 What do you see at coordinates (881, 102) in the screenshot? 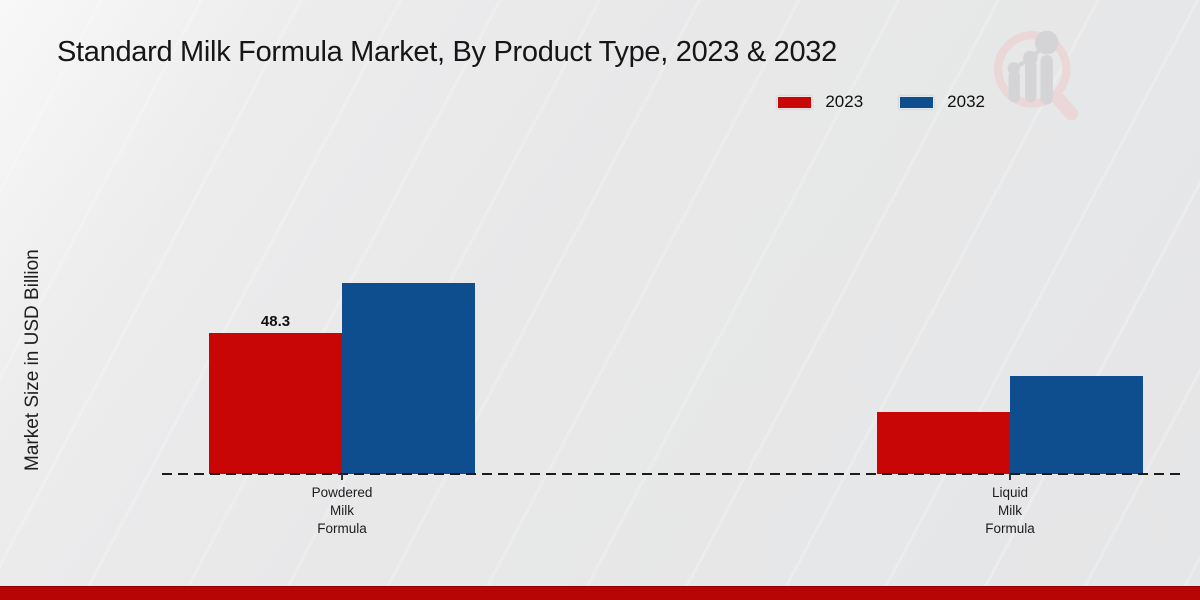
I see `legend: 2023 2032` at bounding box center [881, 102].